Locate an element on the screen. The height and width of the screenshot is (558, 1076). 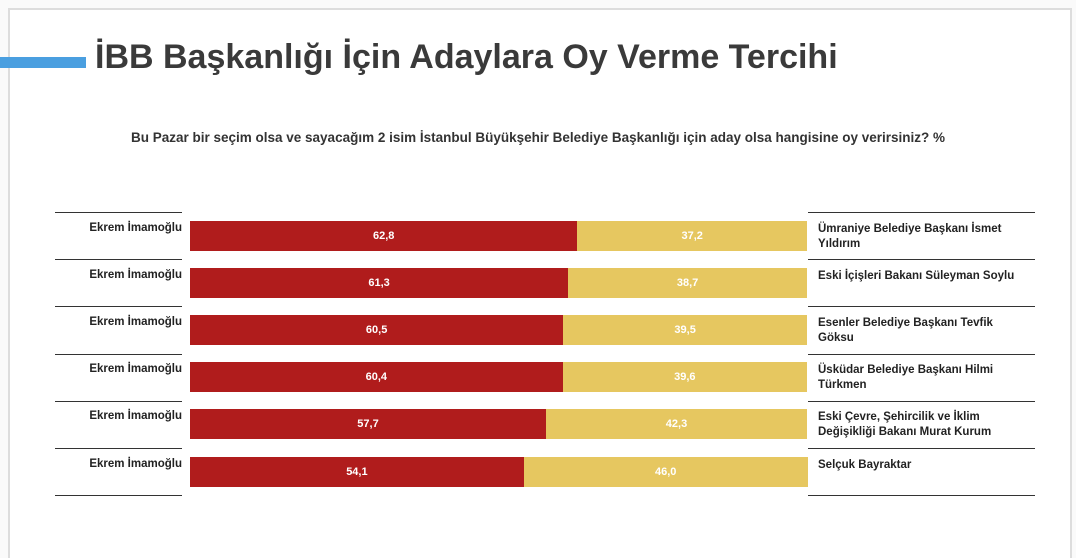
value-label: 60,4 is located at coordinates (376, 377).